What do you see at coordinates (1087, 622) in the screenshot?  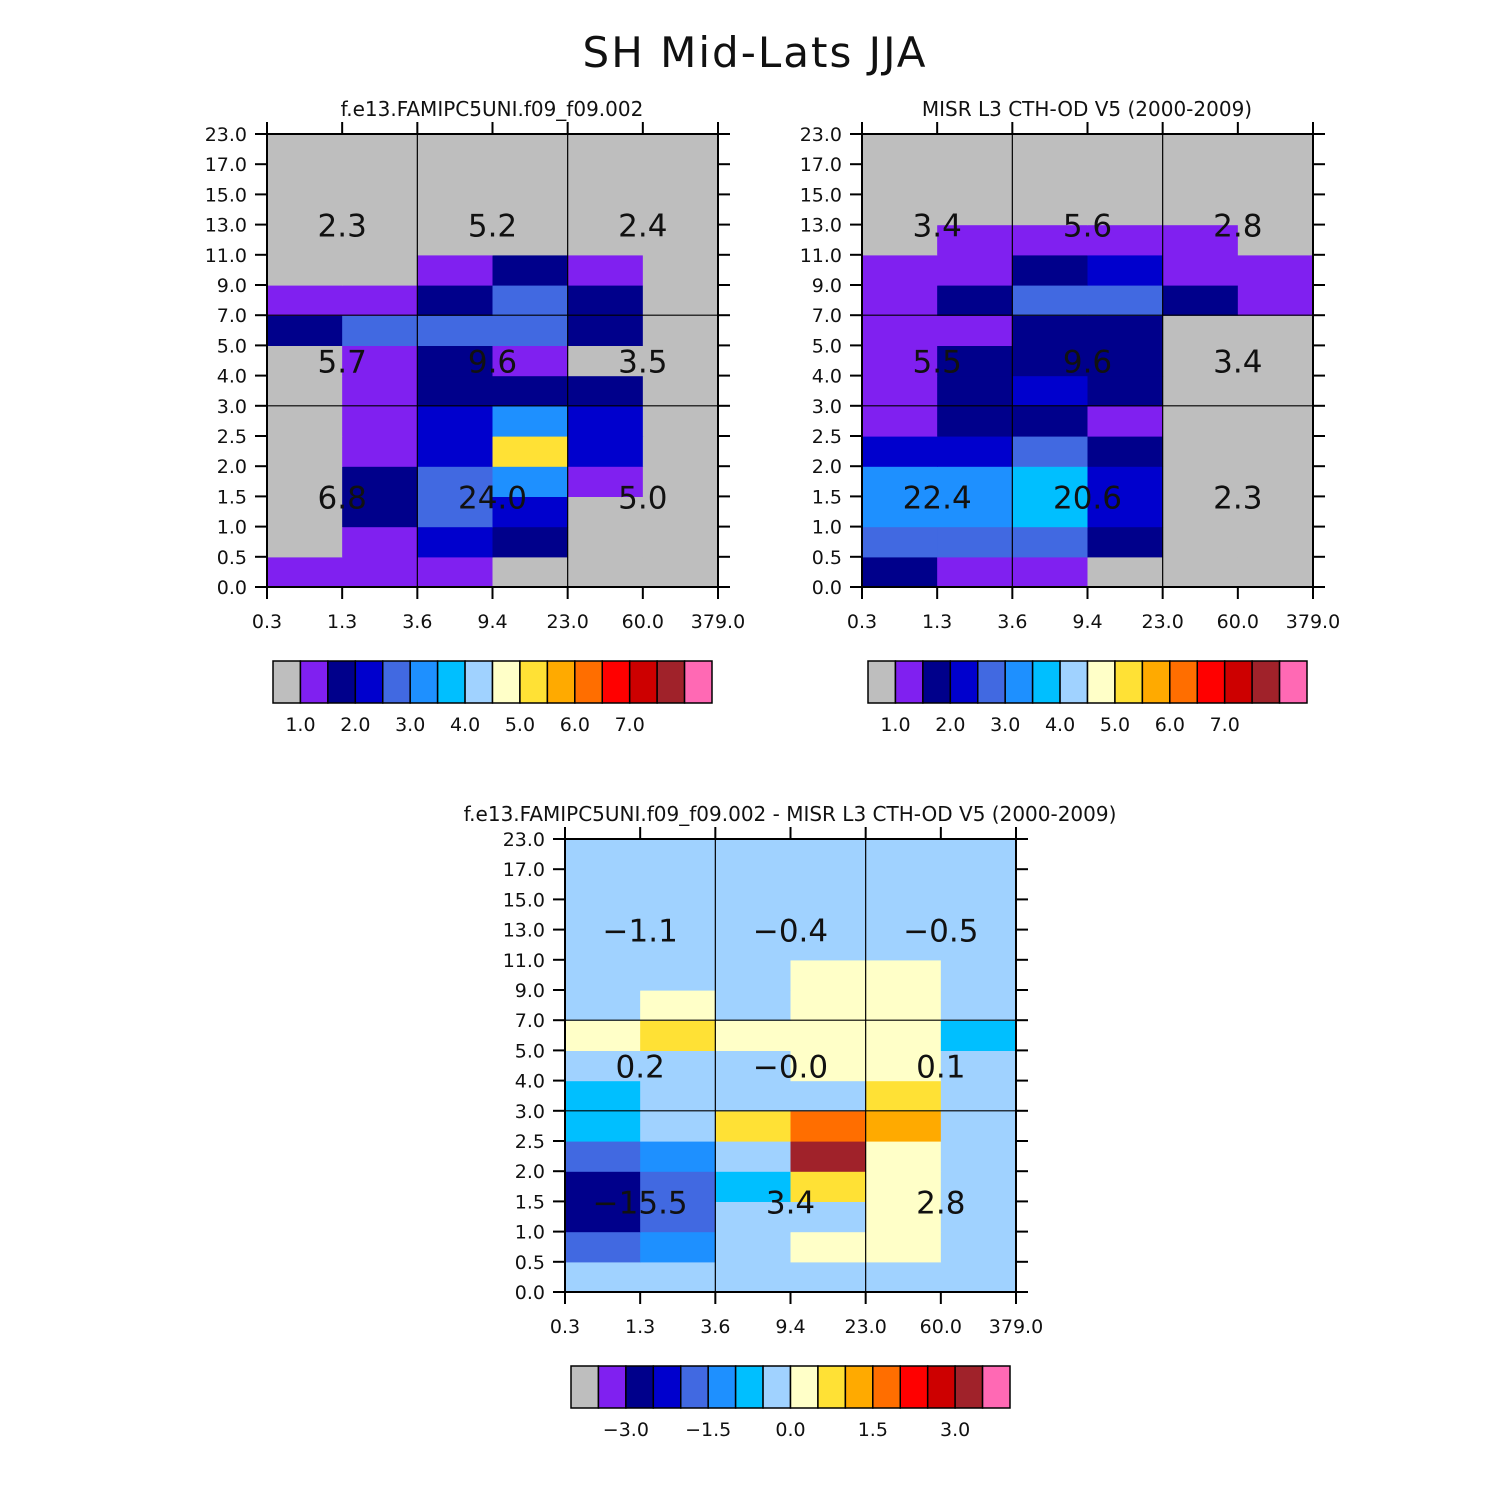 I see `x-tick-label: 9.4` at bounding box center [1087, 622].